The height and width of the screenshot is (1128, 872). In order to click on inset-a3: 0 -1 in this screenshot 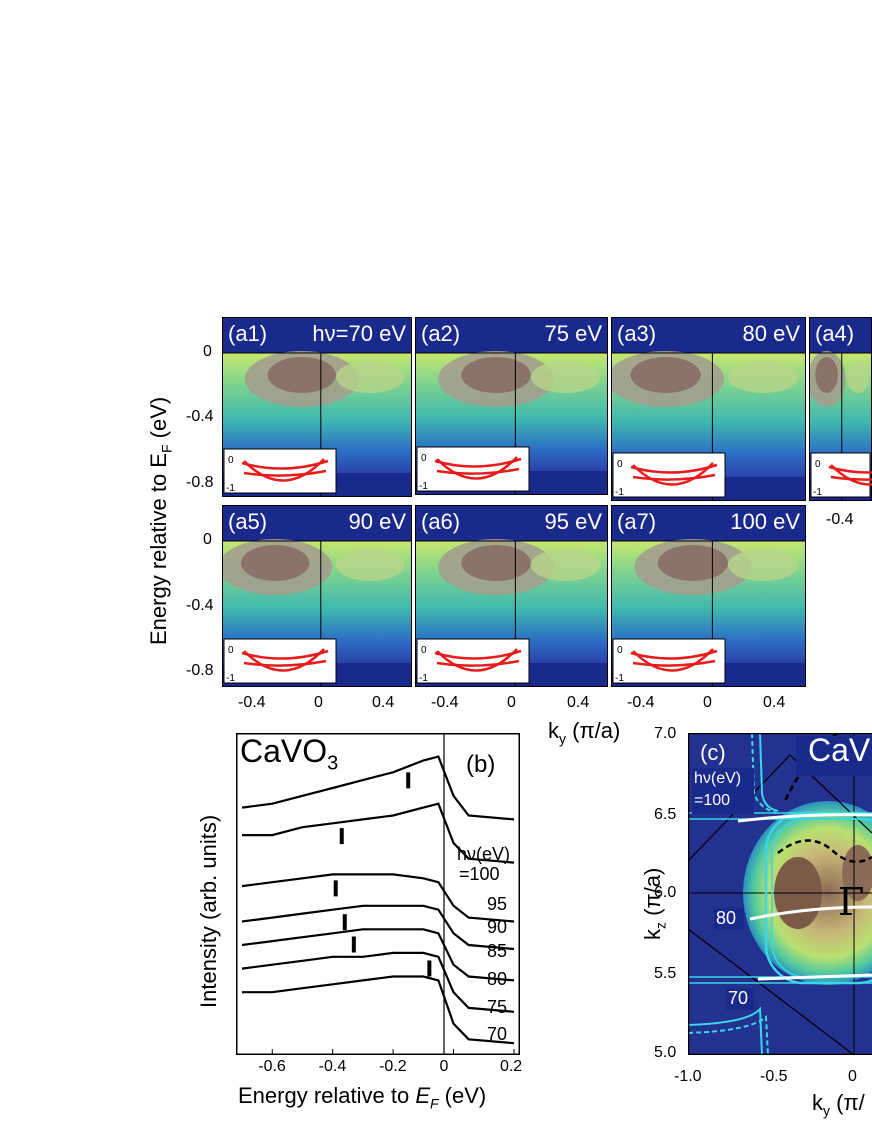, I will do `click(669, 475)`.